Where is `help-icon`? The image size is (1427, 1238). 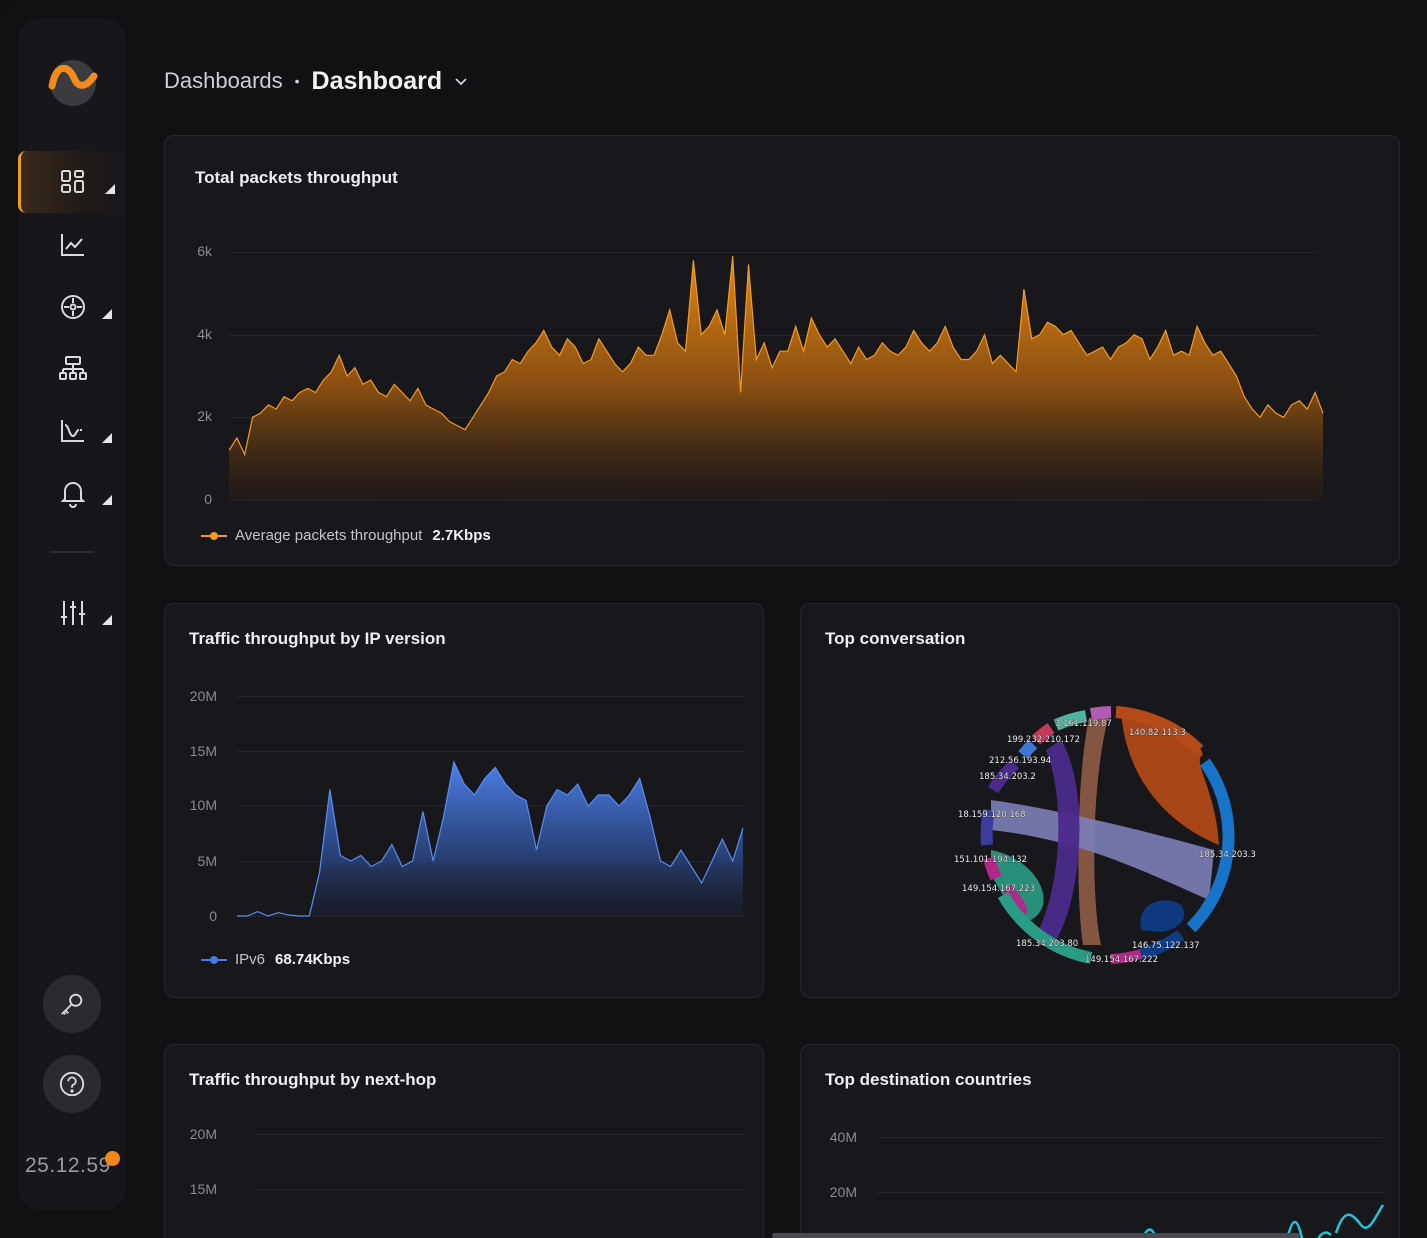 help-icon is located at coordinates (72, 1084).